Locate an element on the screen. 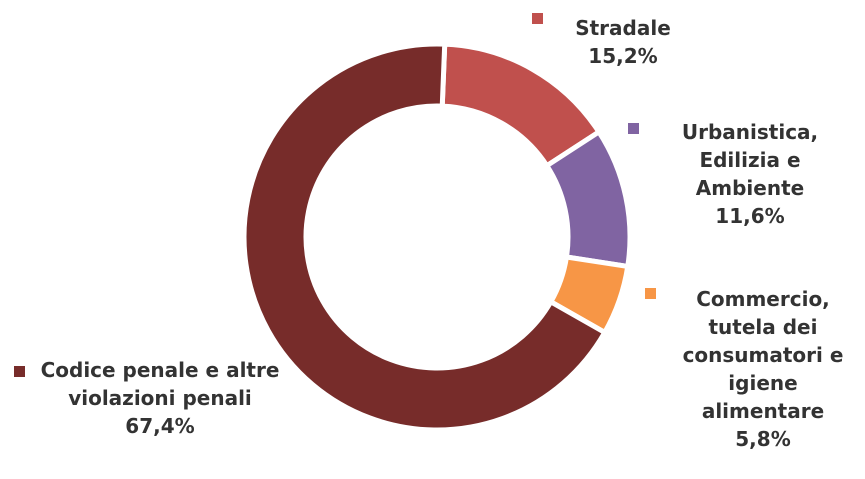  value-label: 11,6% is located at coordinates (750, 216).